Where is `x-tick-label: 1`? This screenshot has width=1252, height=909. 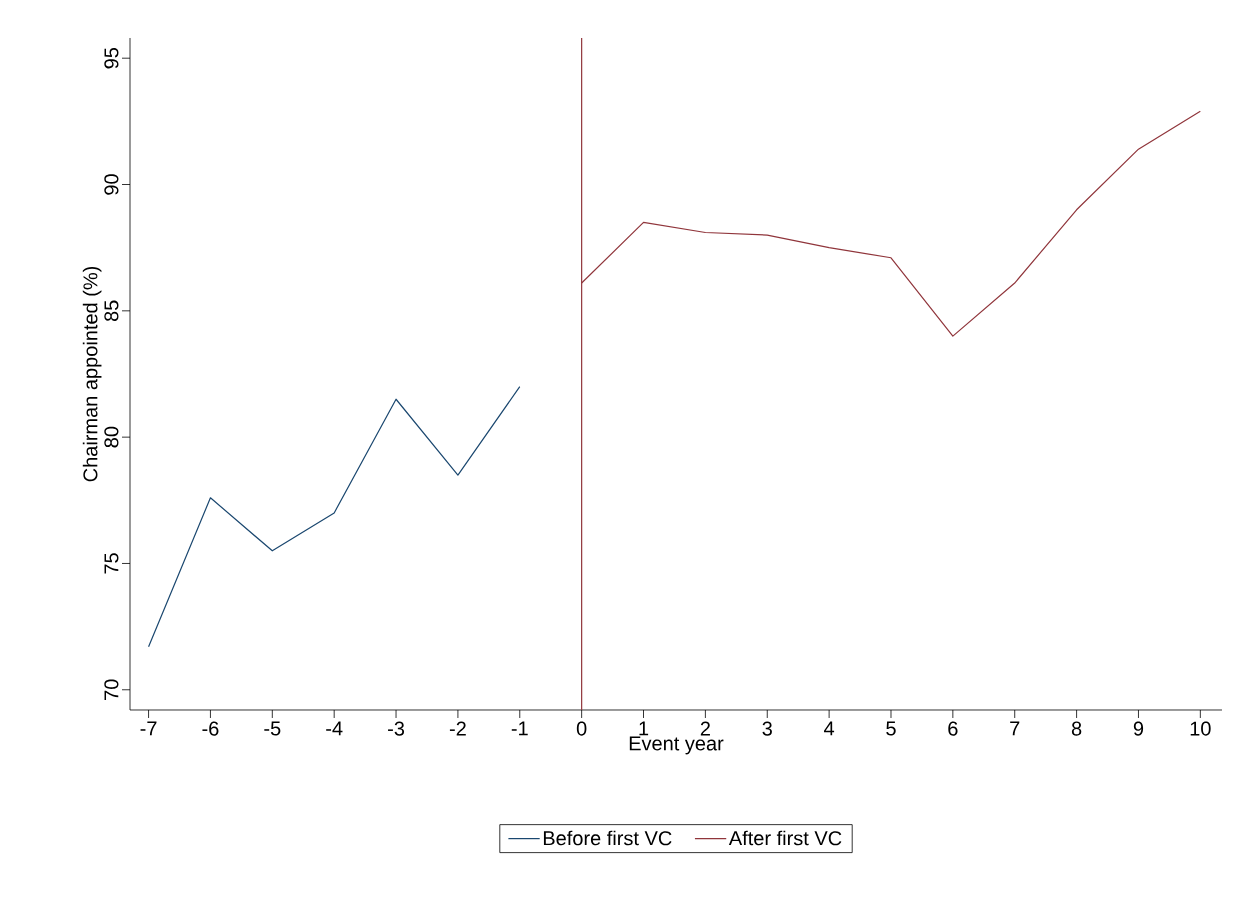 x-tick-label: 1 is located at coordinates (644, 728).